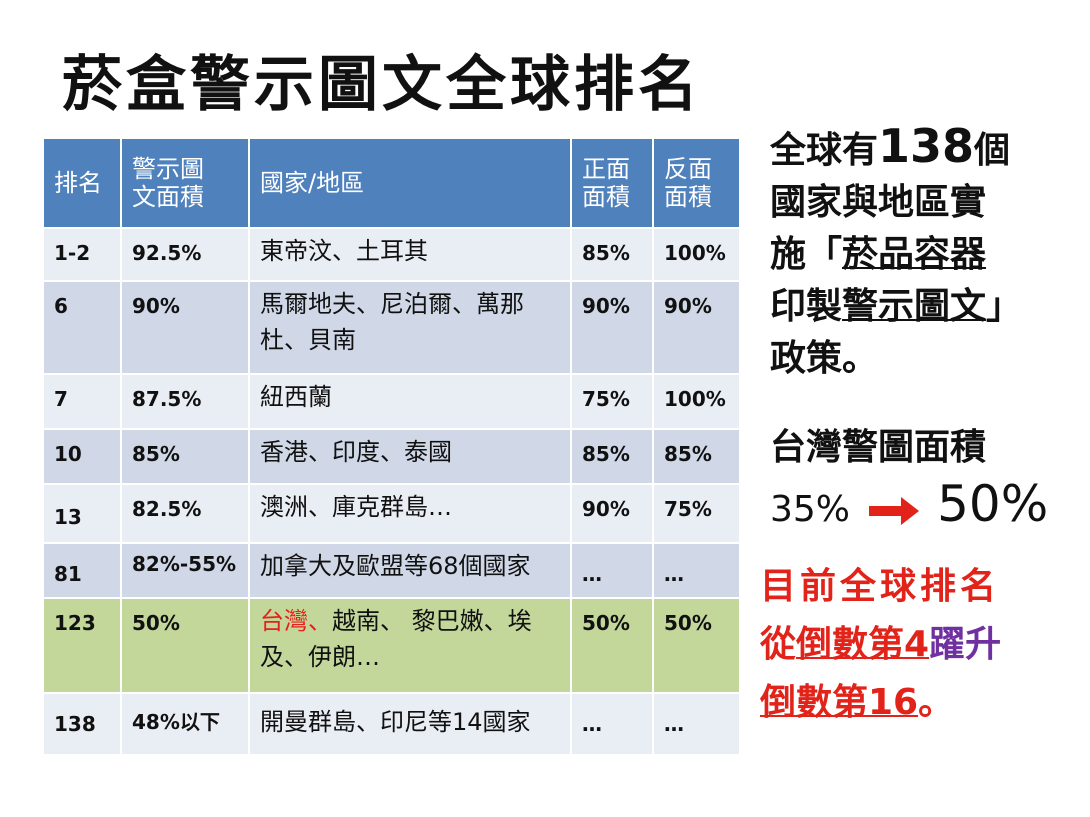  I want to click on taiwan-area-note: 台灣警圖面積 35% 50%, so click(909, 479).